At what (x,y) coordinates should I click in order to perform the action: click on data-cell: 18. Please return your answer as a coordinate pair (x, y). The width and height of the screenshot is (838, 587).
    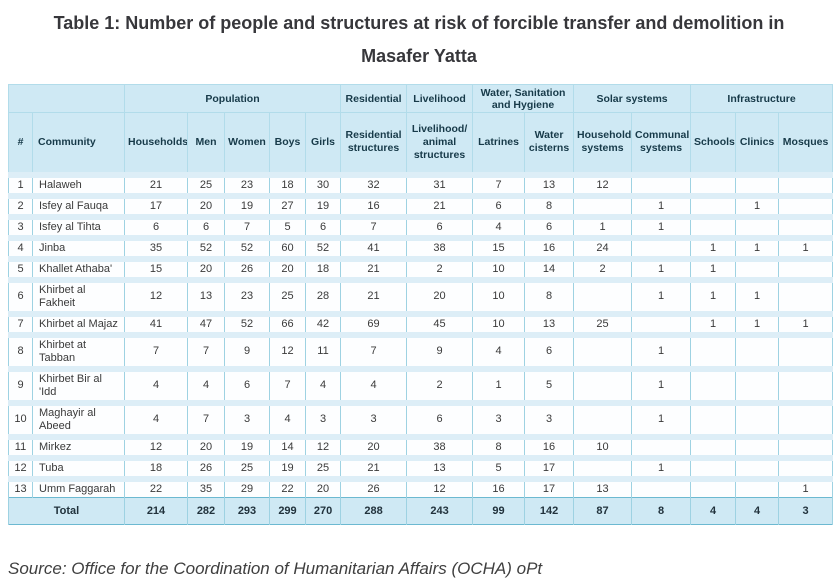
    Looking at the image, I should click on (323, 267).